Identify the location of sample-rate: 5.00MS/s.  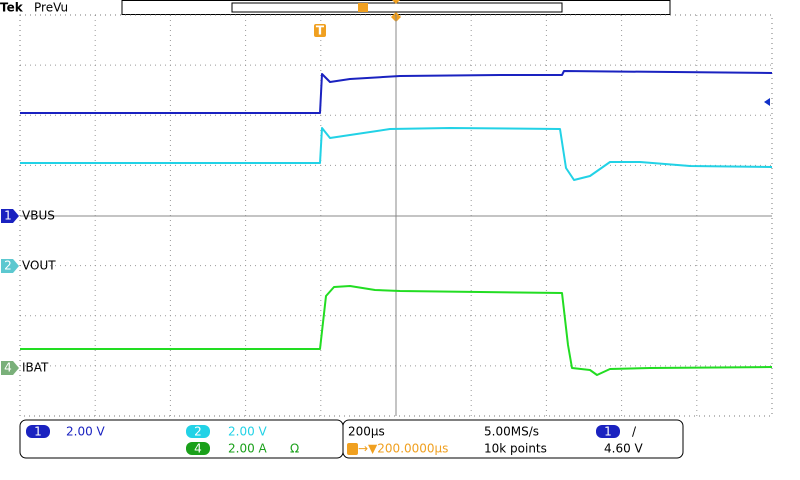
(511, 432).